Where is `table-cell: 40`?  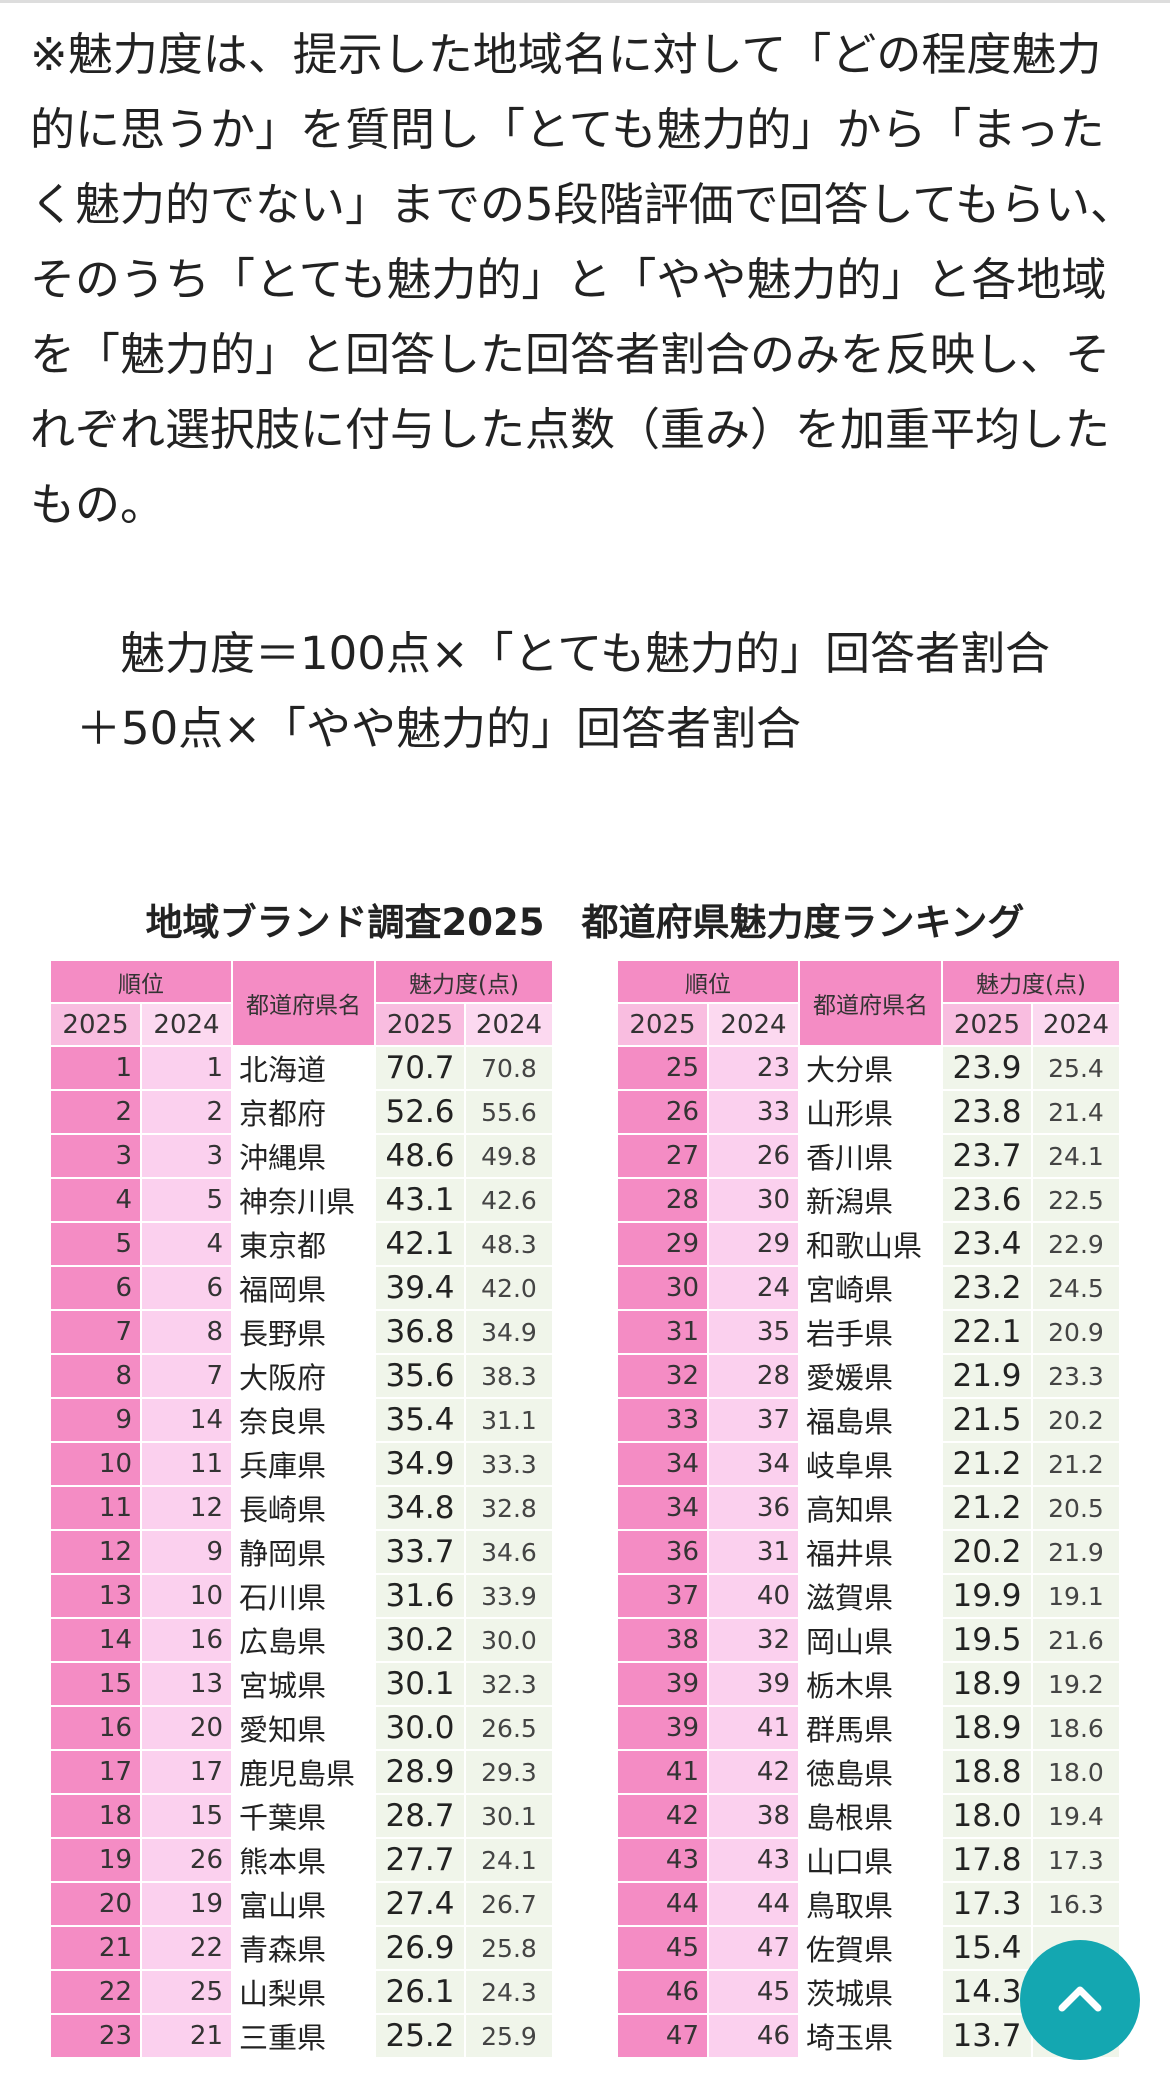
table-cell: 40 is located at coordinates (753, 1596).